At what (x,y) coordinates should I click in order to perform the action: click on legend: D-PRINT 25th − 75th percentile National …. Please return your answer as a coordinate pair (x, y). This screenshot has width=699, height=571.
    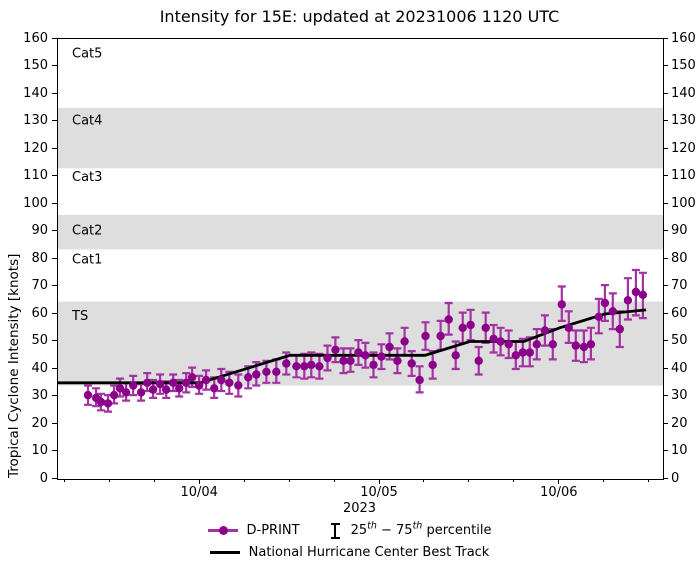
    Looking at the image, I should click on (349, 541).